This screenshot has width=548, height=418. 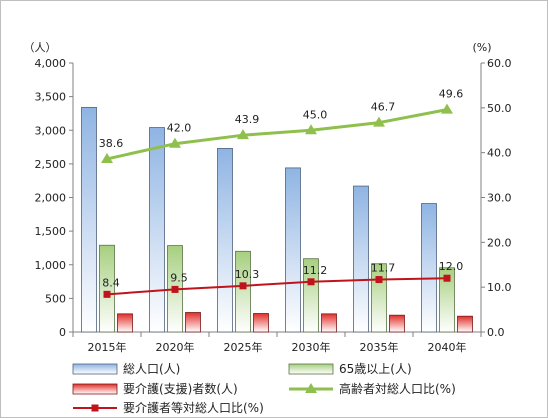 What do you see at coordinates (499, 108) in the screenshot?
I see `right-tick-label: 50.0` at bounding box center [499, 108].